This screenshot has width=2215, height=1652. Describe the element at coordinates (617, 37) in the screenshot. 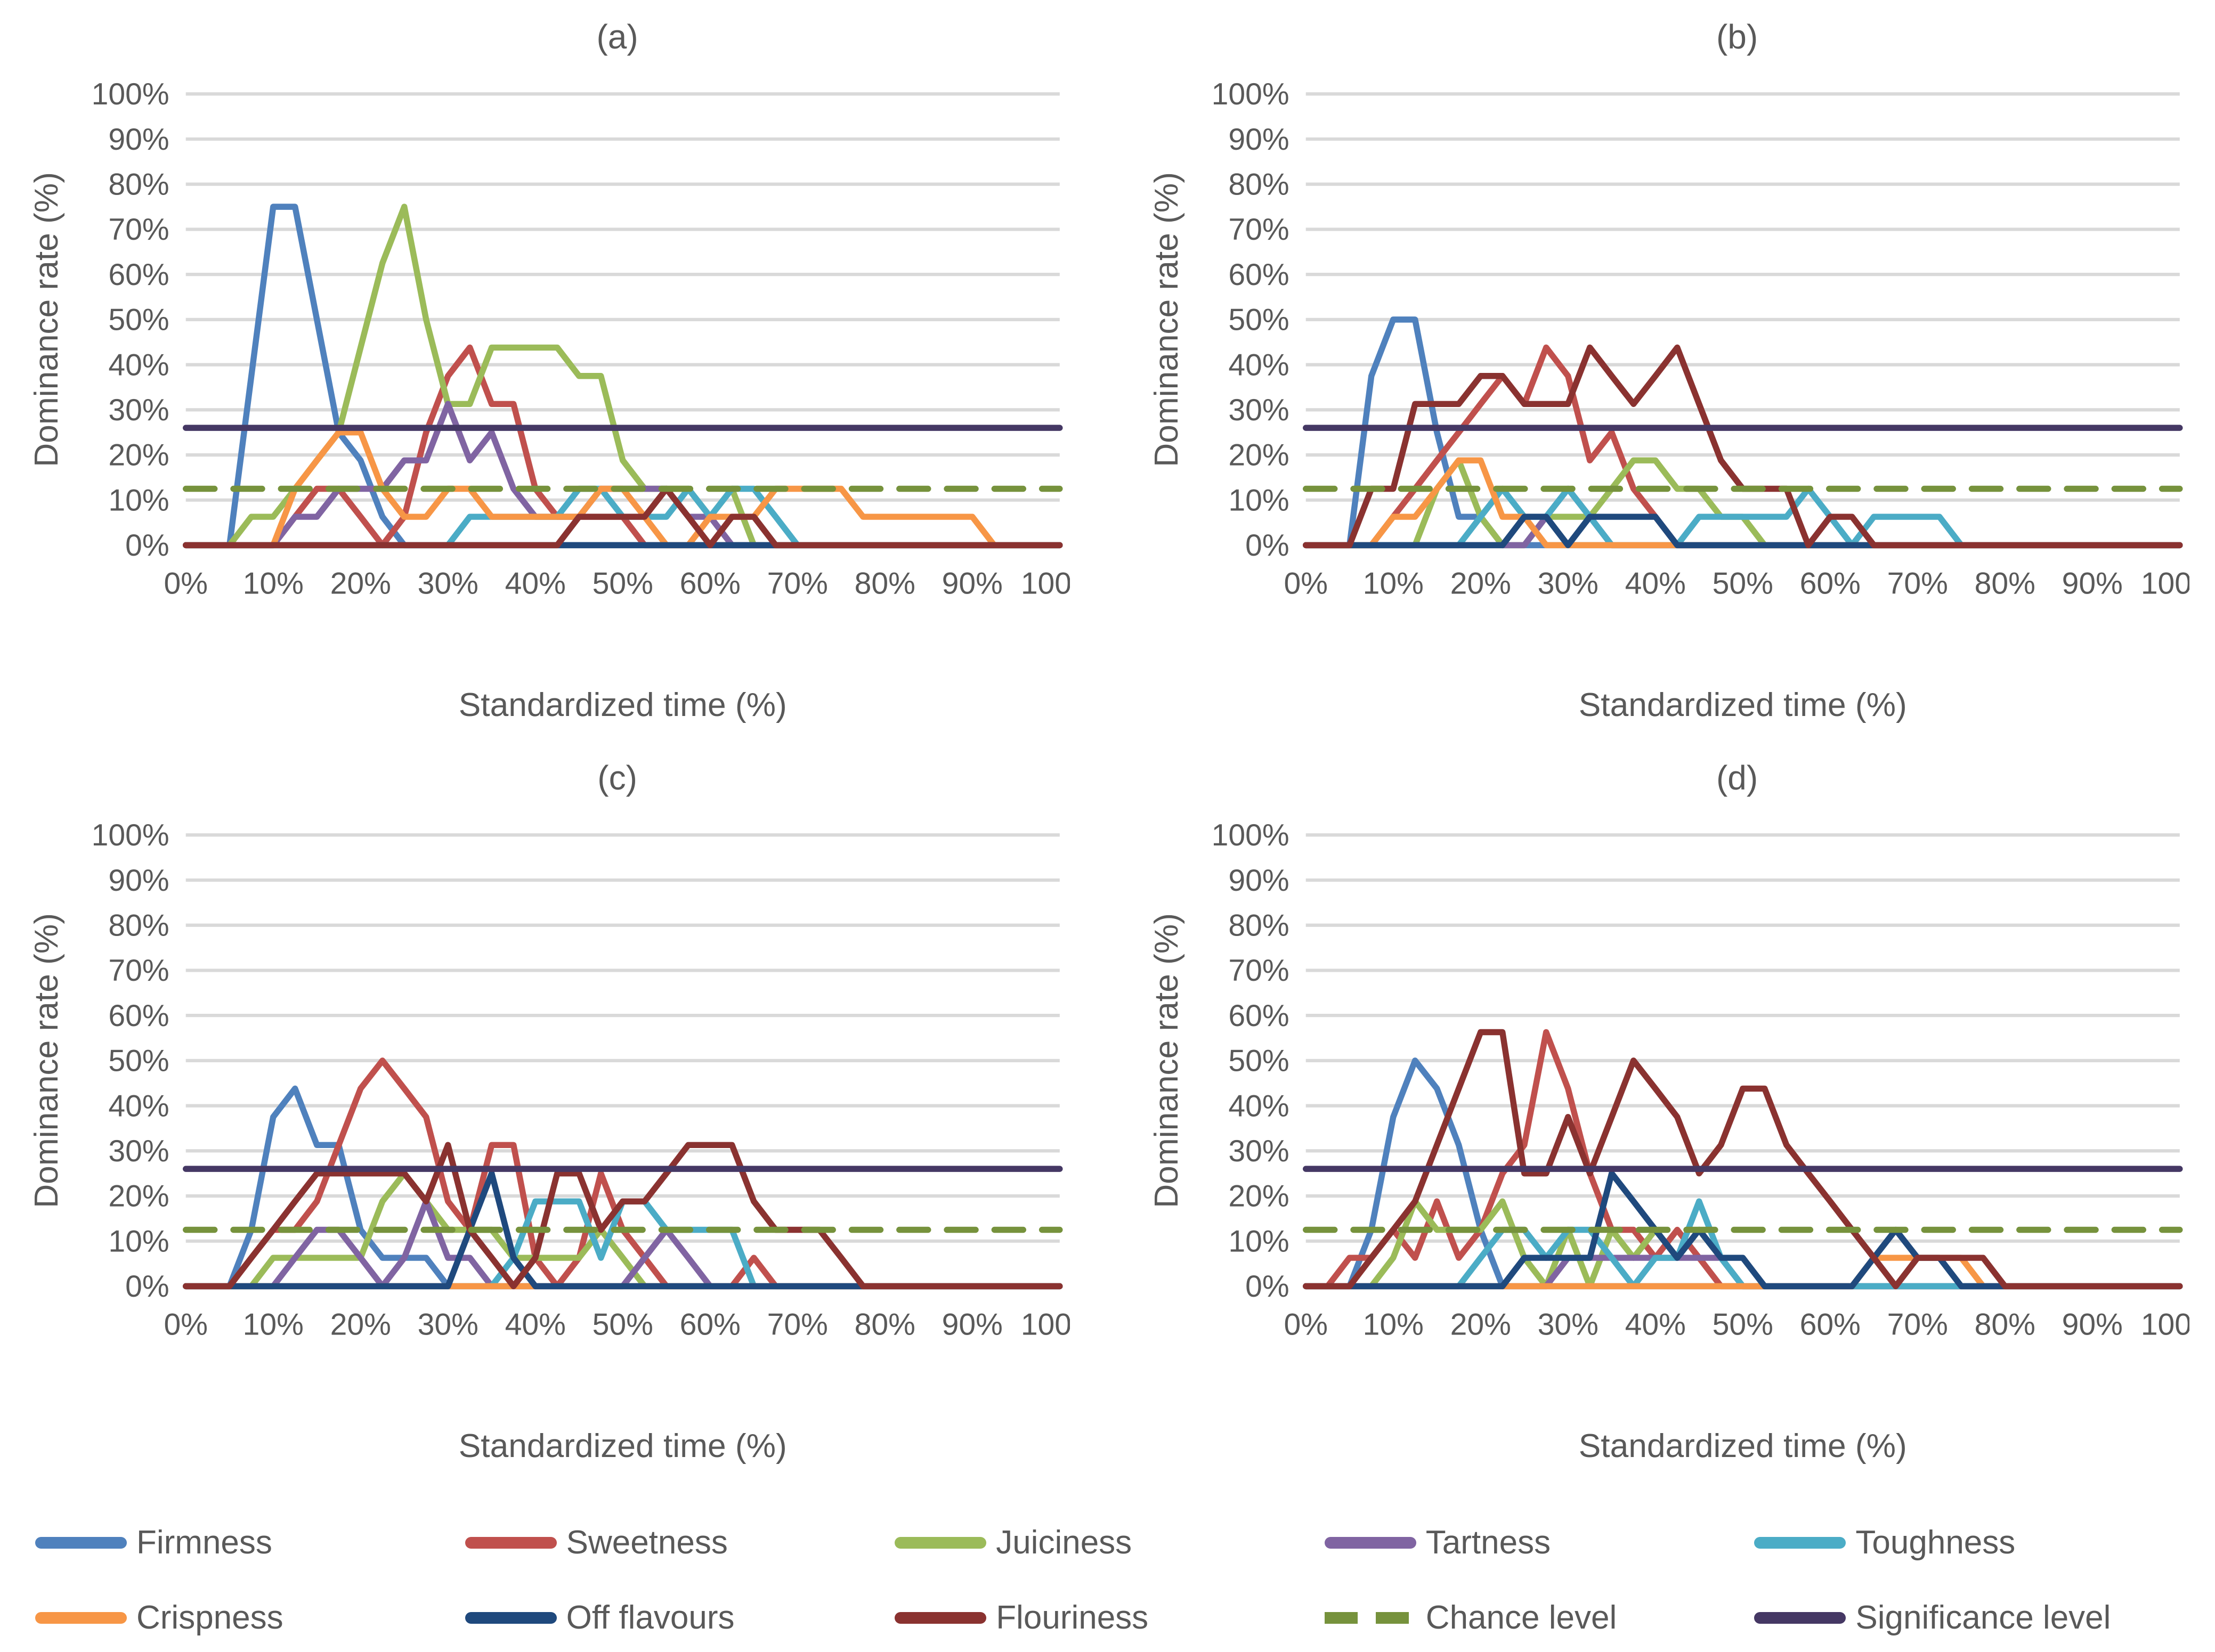

I see `chart-a-title: (a)` at that location.